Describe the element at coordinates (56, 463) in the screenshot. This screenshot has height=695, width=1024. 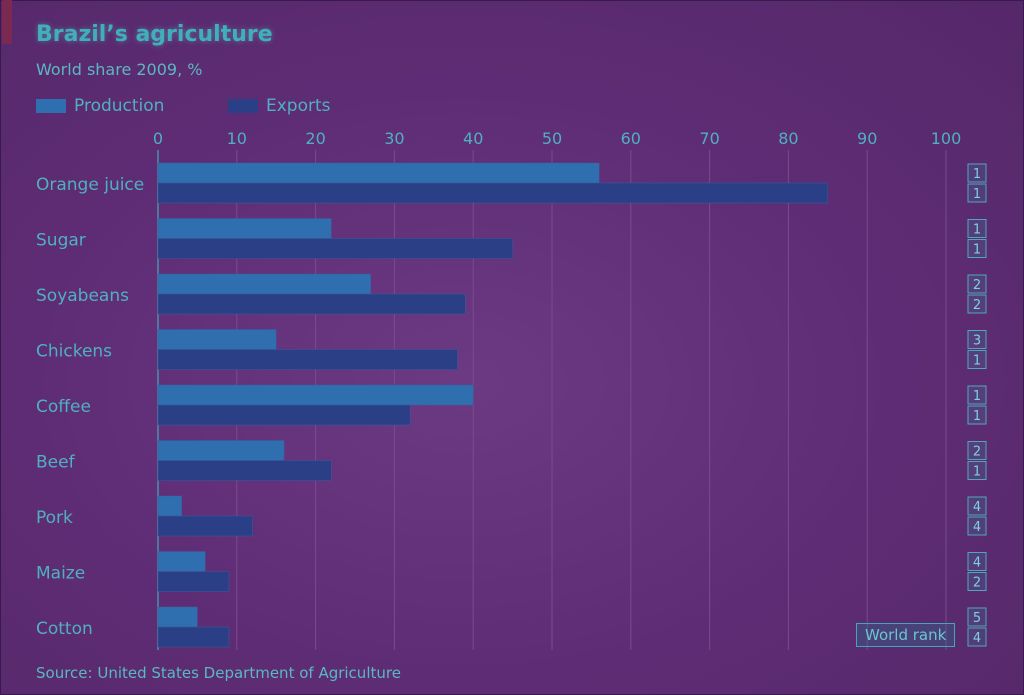
I see `category-label: Beef` at that location.